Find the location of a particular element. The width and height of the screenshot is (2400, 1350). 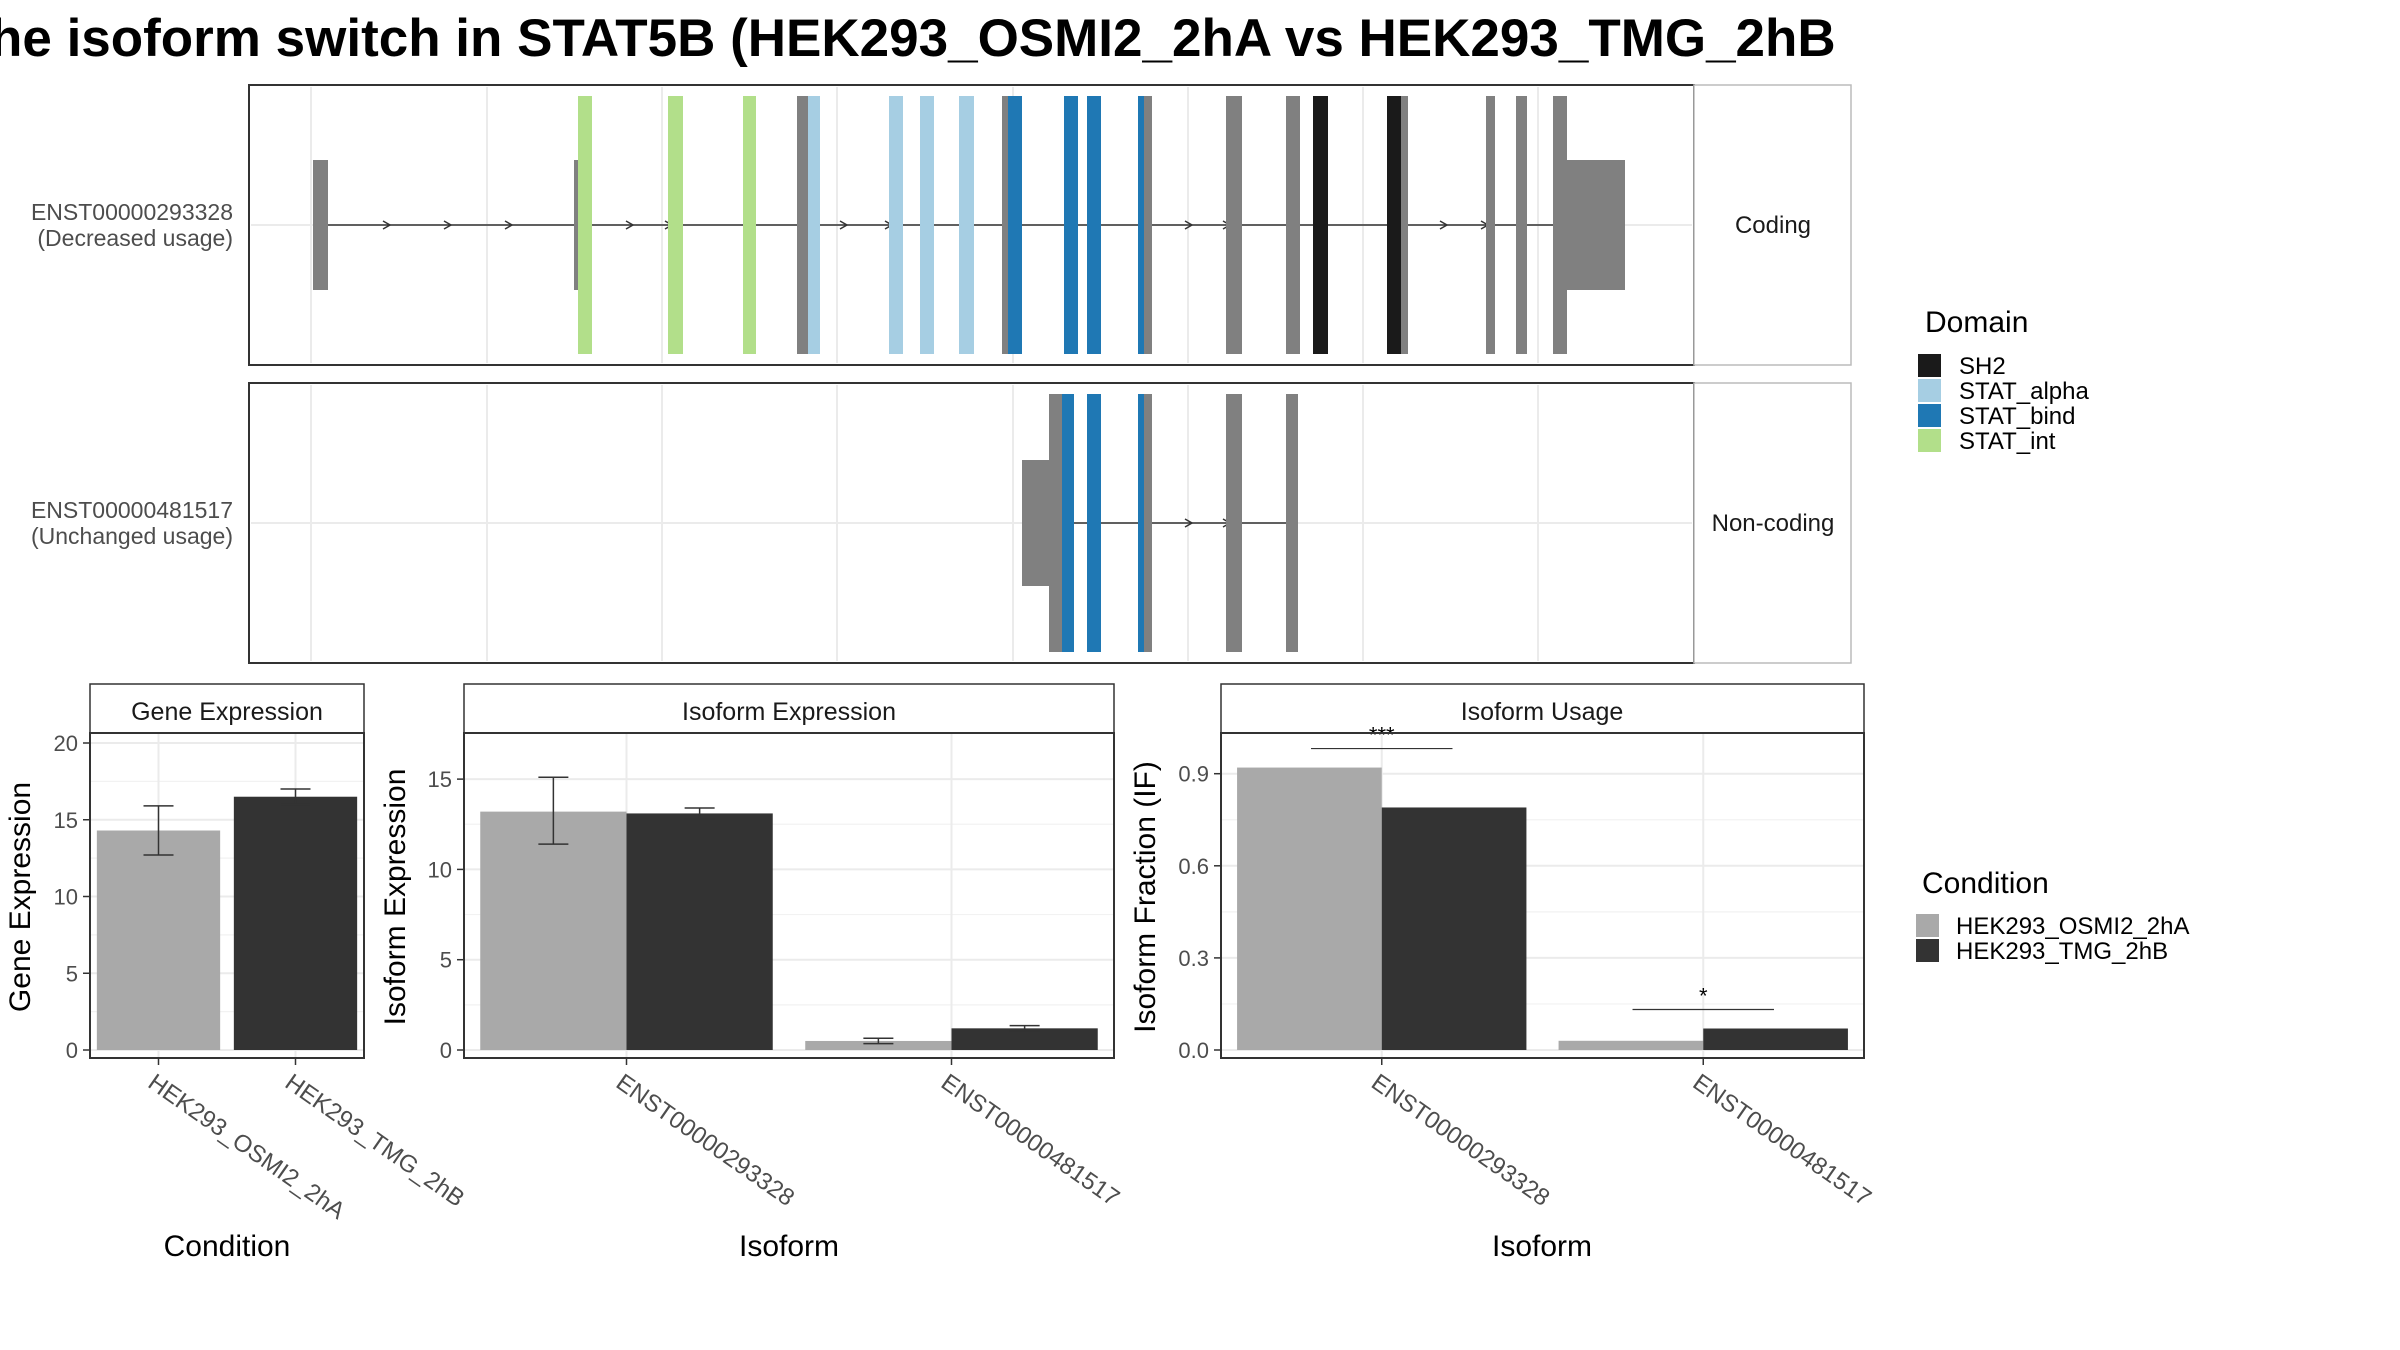

strip-label-noncoding: Non-coding is located at coordinates (1773, 523).